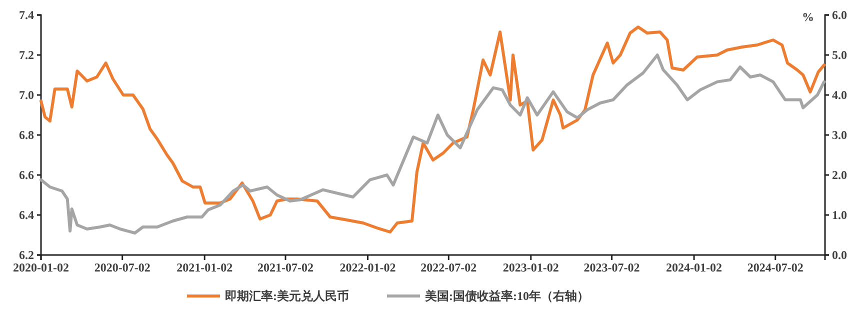 This screenshot has height=316, width=864. Describe the element at coordinates (839, 135) in the screenshot. I see `y2-tick-label: 3.0` at that location.